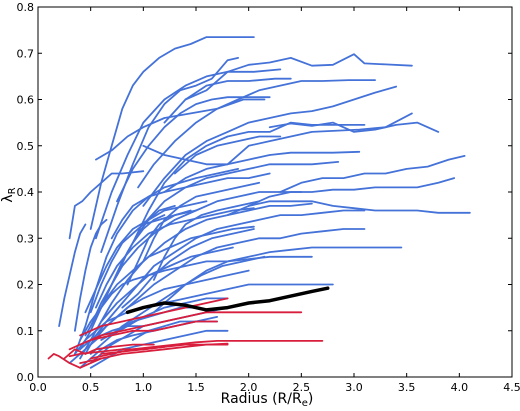 Image resolution: width=520 pixels, height=411 pixels. I want to click on y-axis-label: λR, so click(9, 194).